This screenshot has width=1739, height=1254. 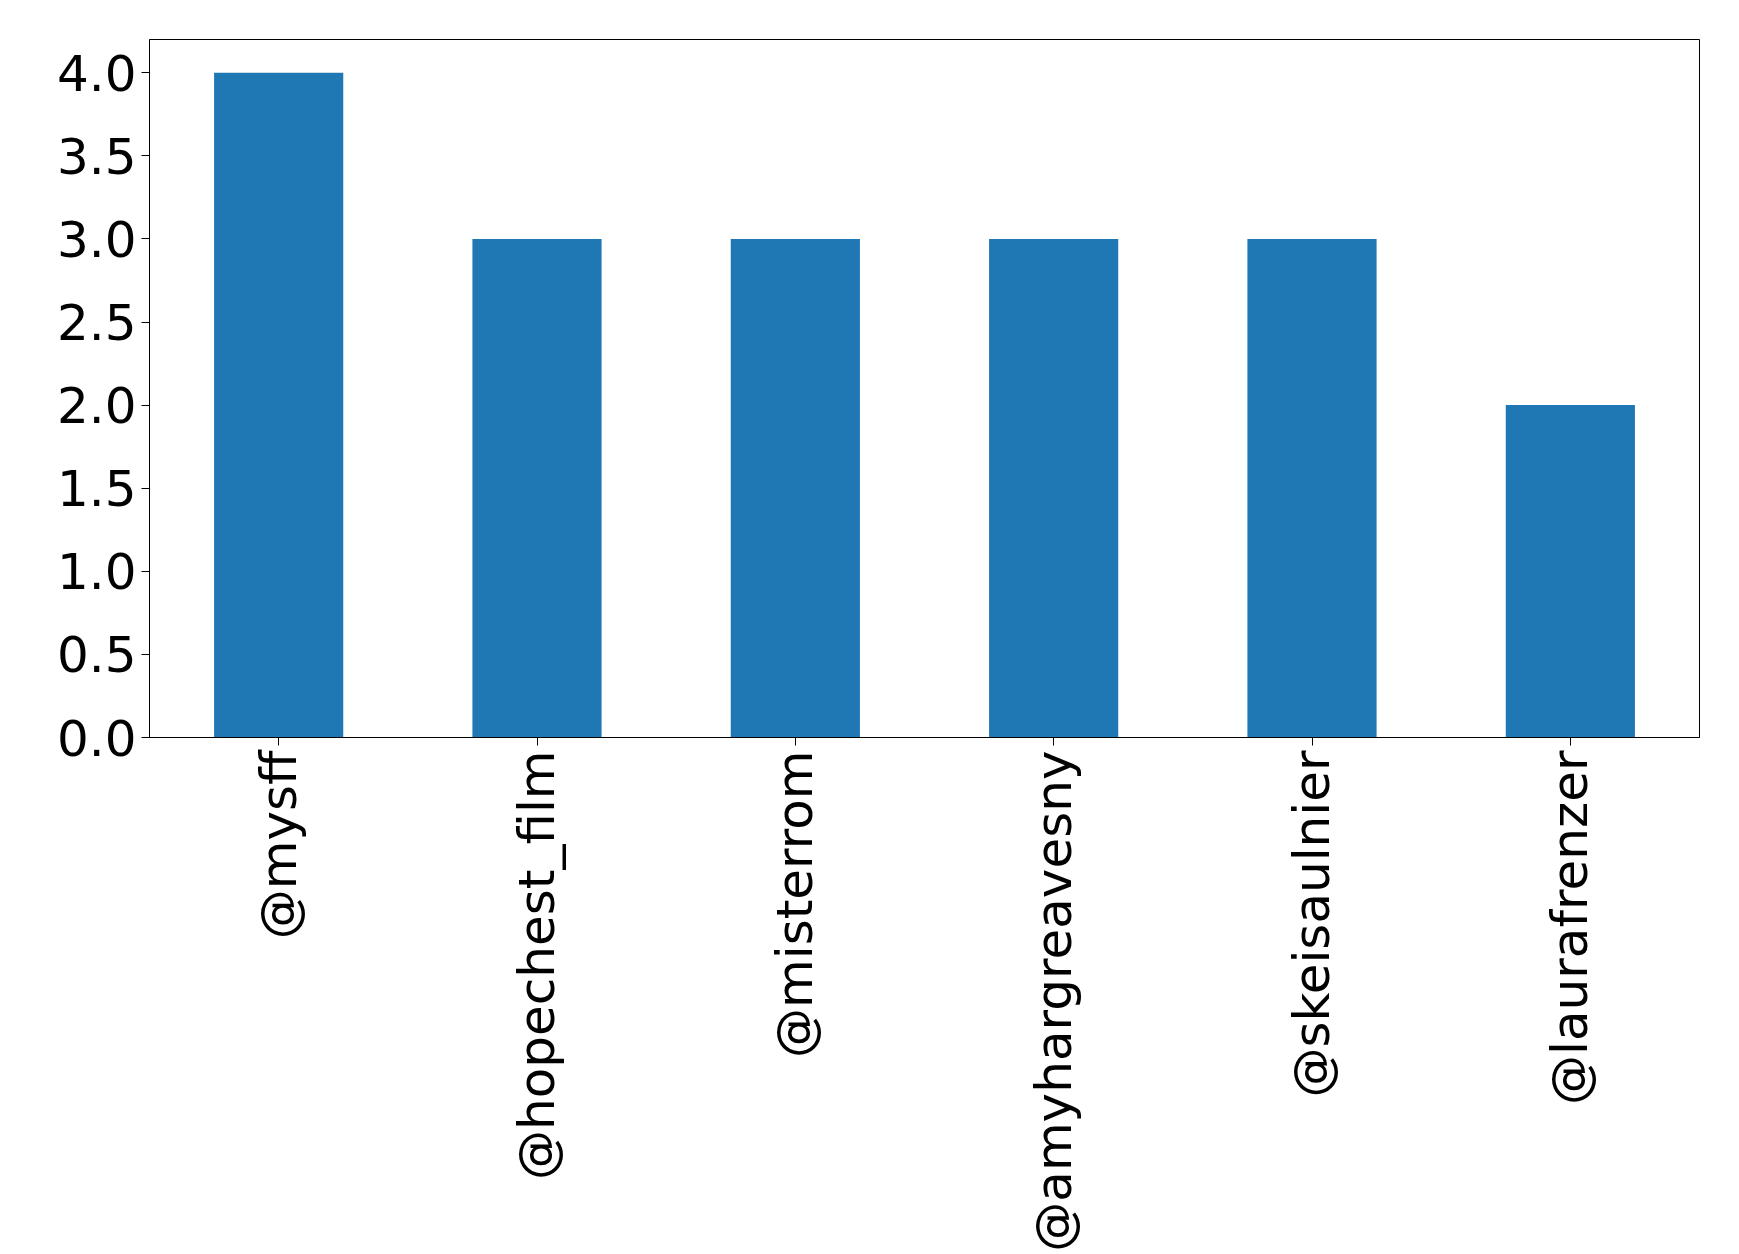 What do you see at coordinates (96, 406) in the screenshot?
I see `y-tick-label: 2.0` at bounding box center [96, 406].